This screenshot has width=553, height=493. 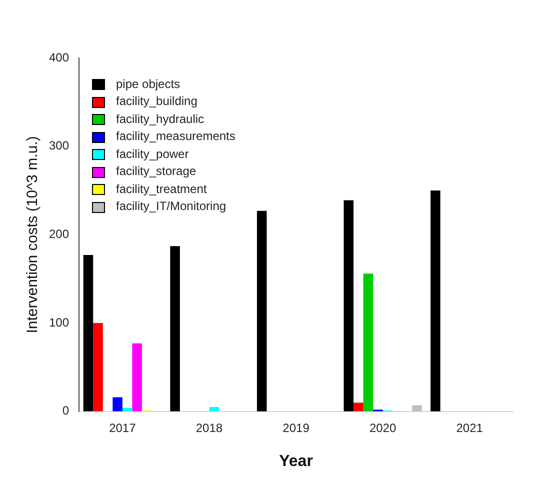 What do you see at coordinates (59, 145) in the screenshot?
I see `y-tick-label: 300` at bounding box center [59, 145].